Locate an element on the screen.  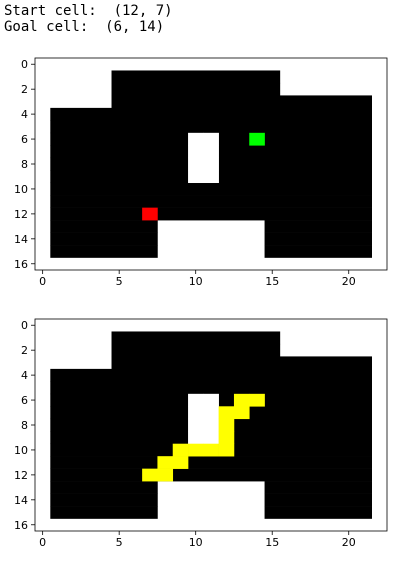
goal-cell-label: Goal cell: is located at coordinates (46, 27).